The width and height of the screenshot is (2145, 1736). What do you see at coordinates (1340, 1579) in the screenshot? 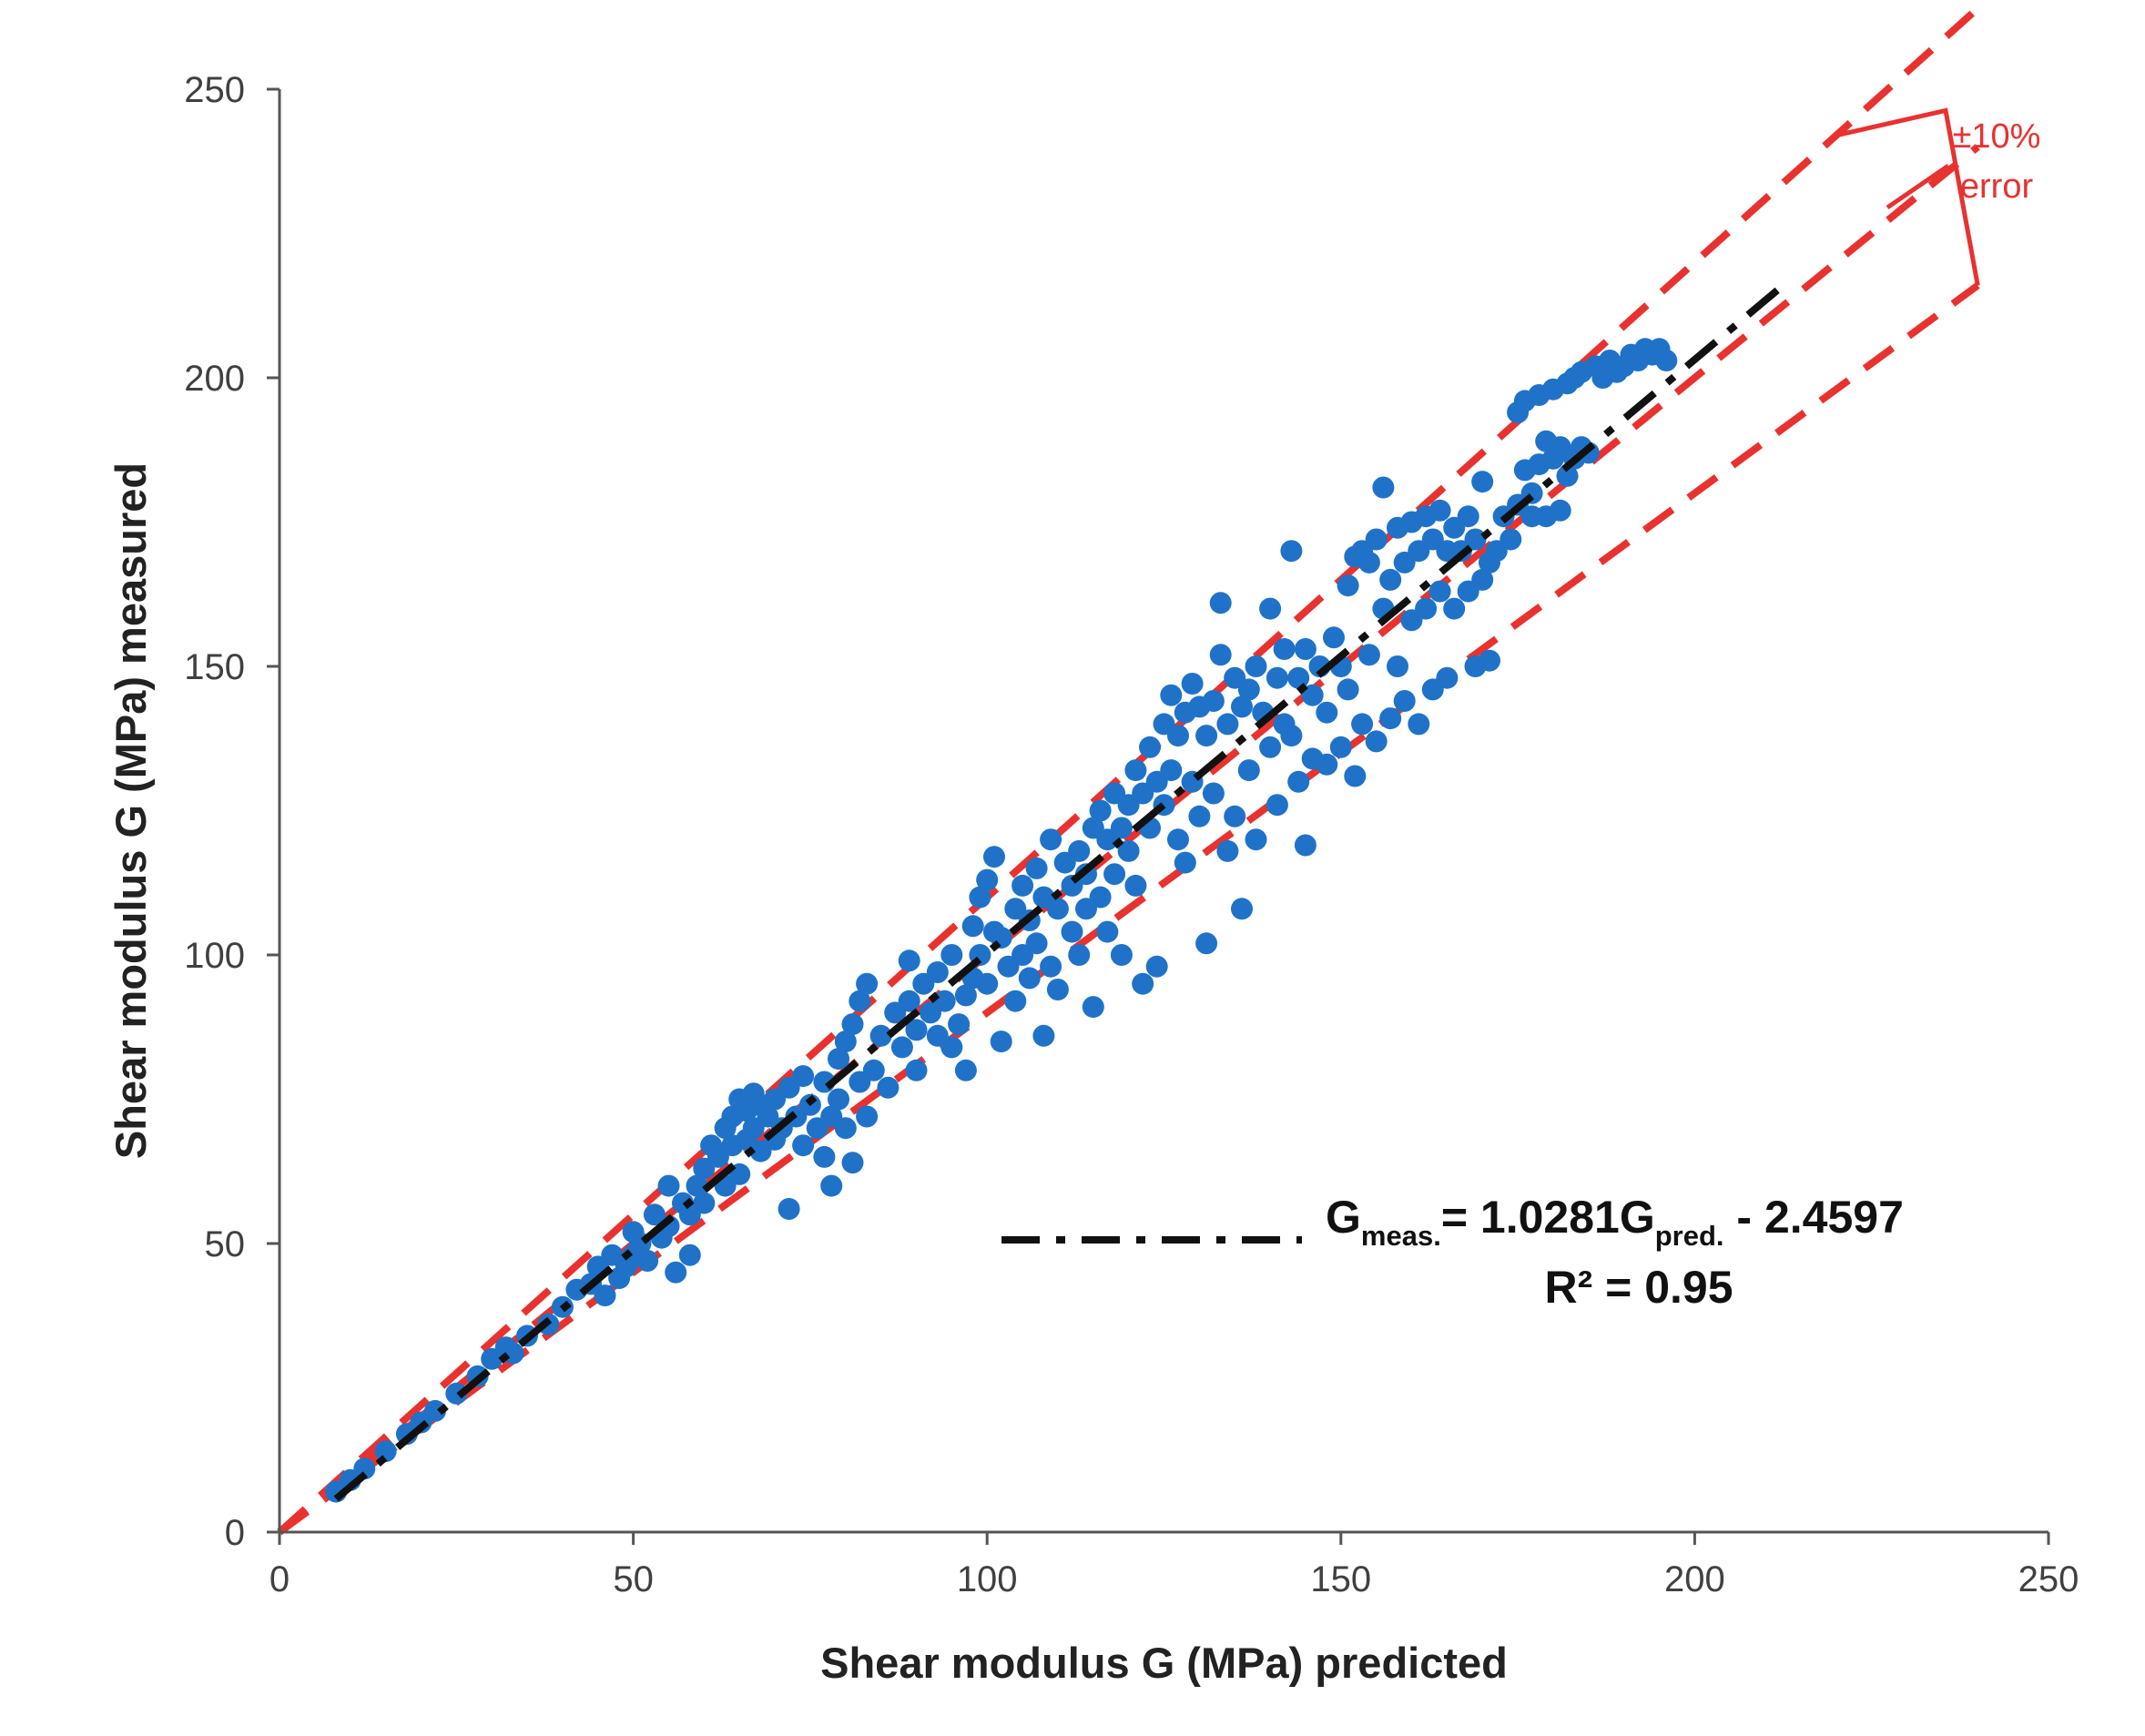
I see `x-tick-label: 150` at bounding box center [1340, 1579].